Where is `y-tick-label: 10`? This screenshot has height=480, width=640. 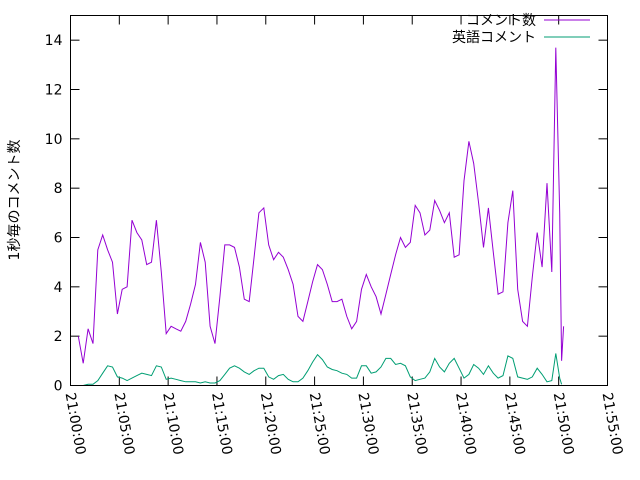 y-tick-label: 10 is located at coordinates (54, 140).